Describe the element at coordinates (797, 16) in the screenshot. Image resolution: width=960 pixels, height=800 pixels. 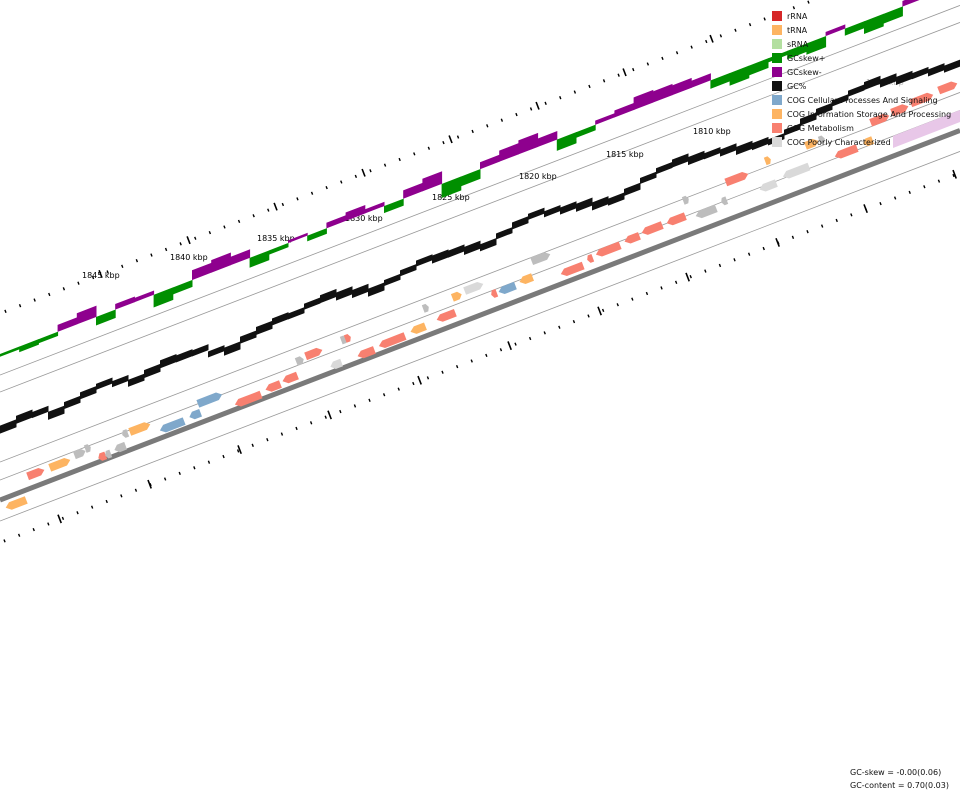
I see `legend-label: rRNA` at that location.